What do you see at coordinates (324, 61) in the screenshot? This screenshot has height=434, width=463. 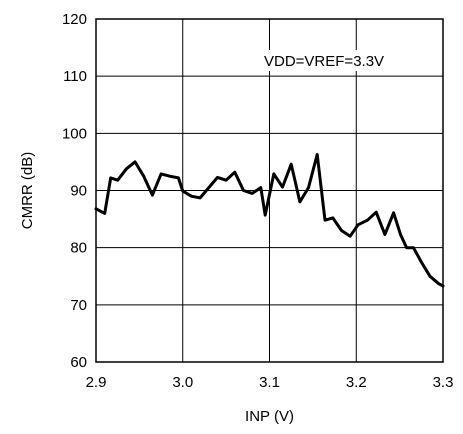 I see `annotation-label: VDD=VREF=3.3V` at bounding box center [324, 61].